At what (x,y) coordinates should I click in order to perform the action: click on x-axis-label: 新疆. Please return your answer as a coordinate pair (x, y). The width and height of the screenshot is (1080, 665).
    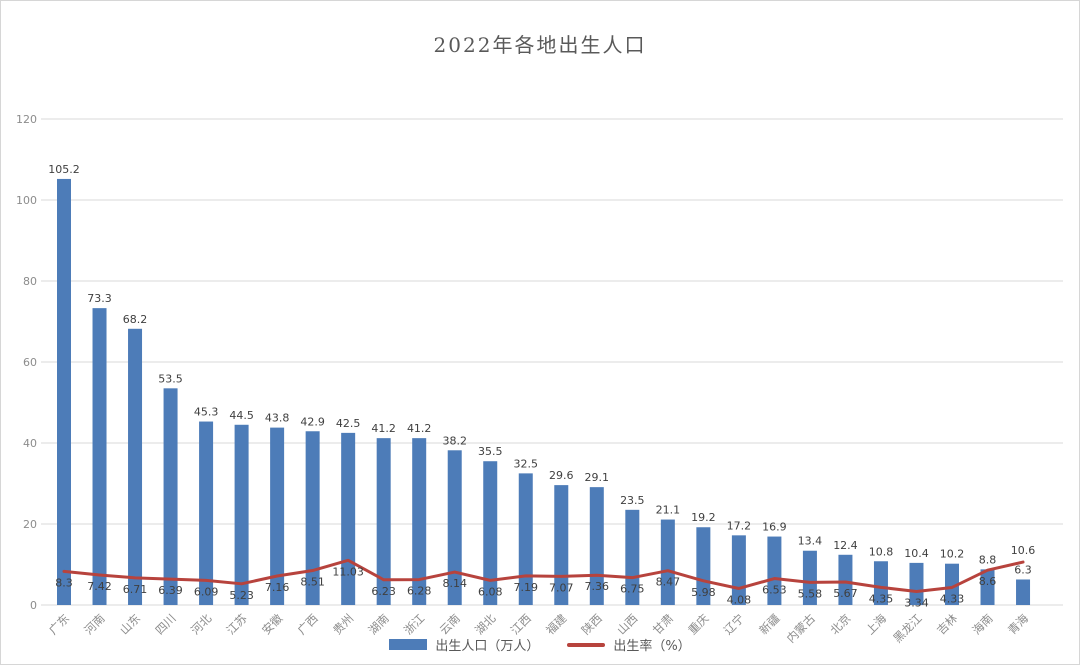
    Looking at the image, I should click on (769, 624).